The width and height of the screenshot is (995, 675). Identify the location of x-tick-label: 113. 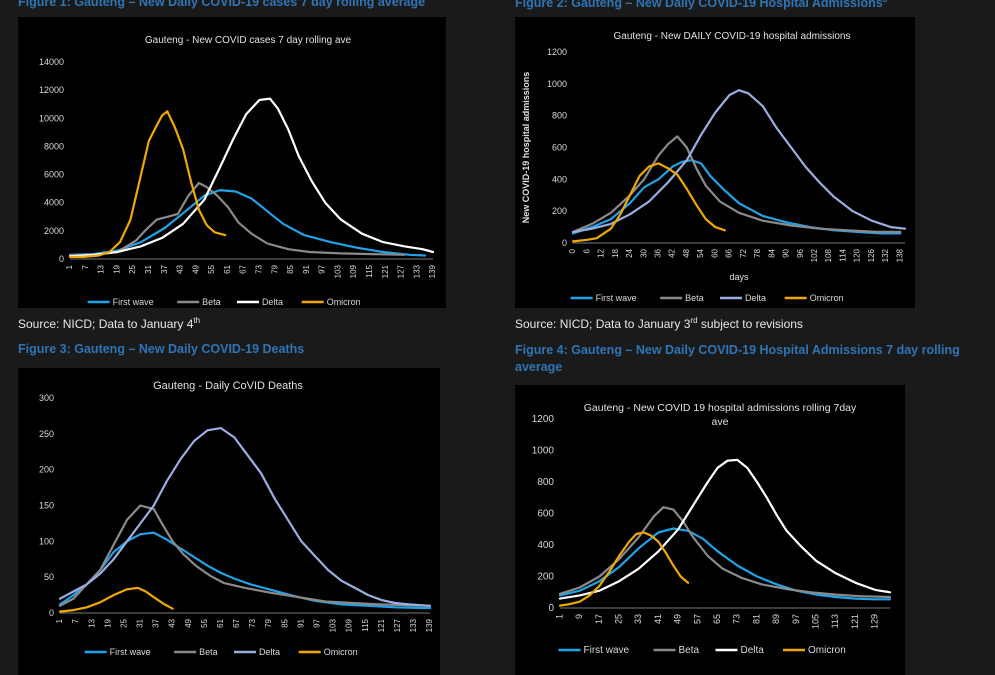
(835, 621).